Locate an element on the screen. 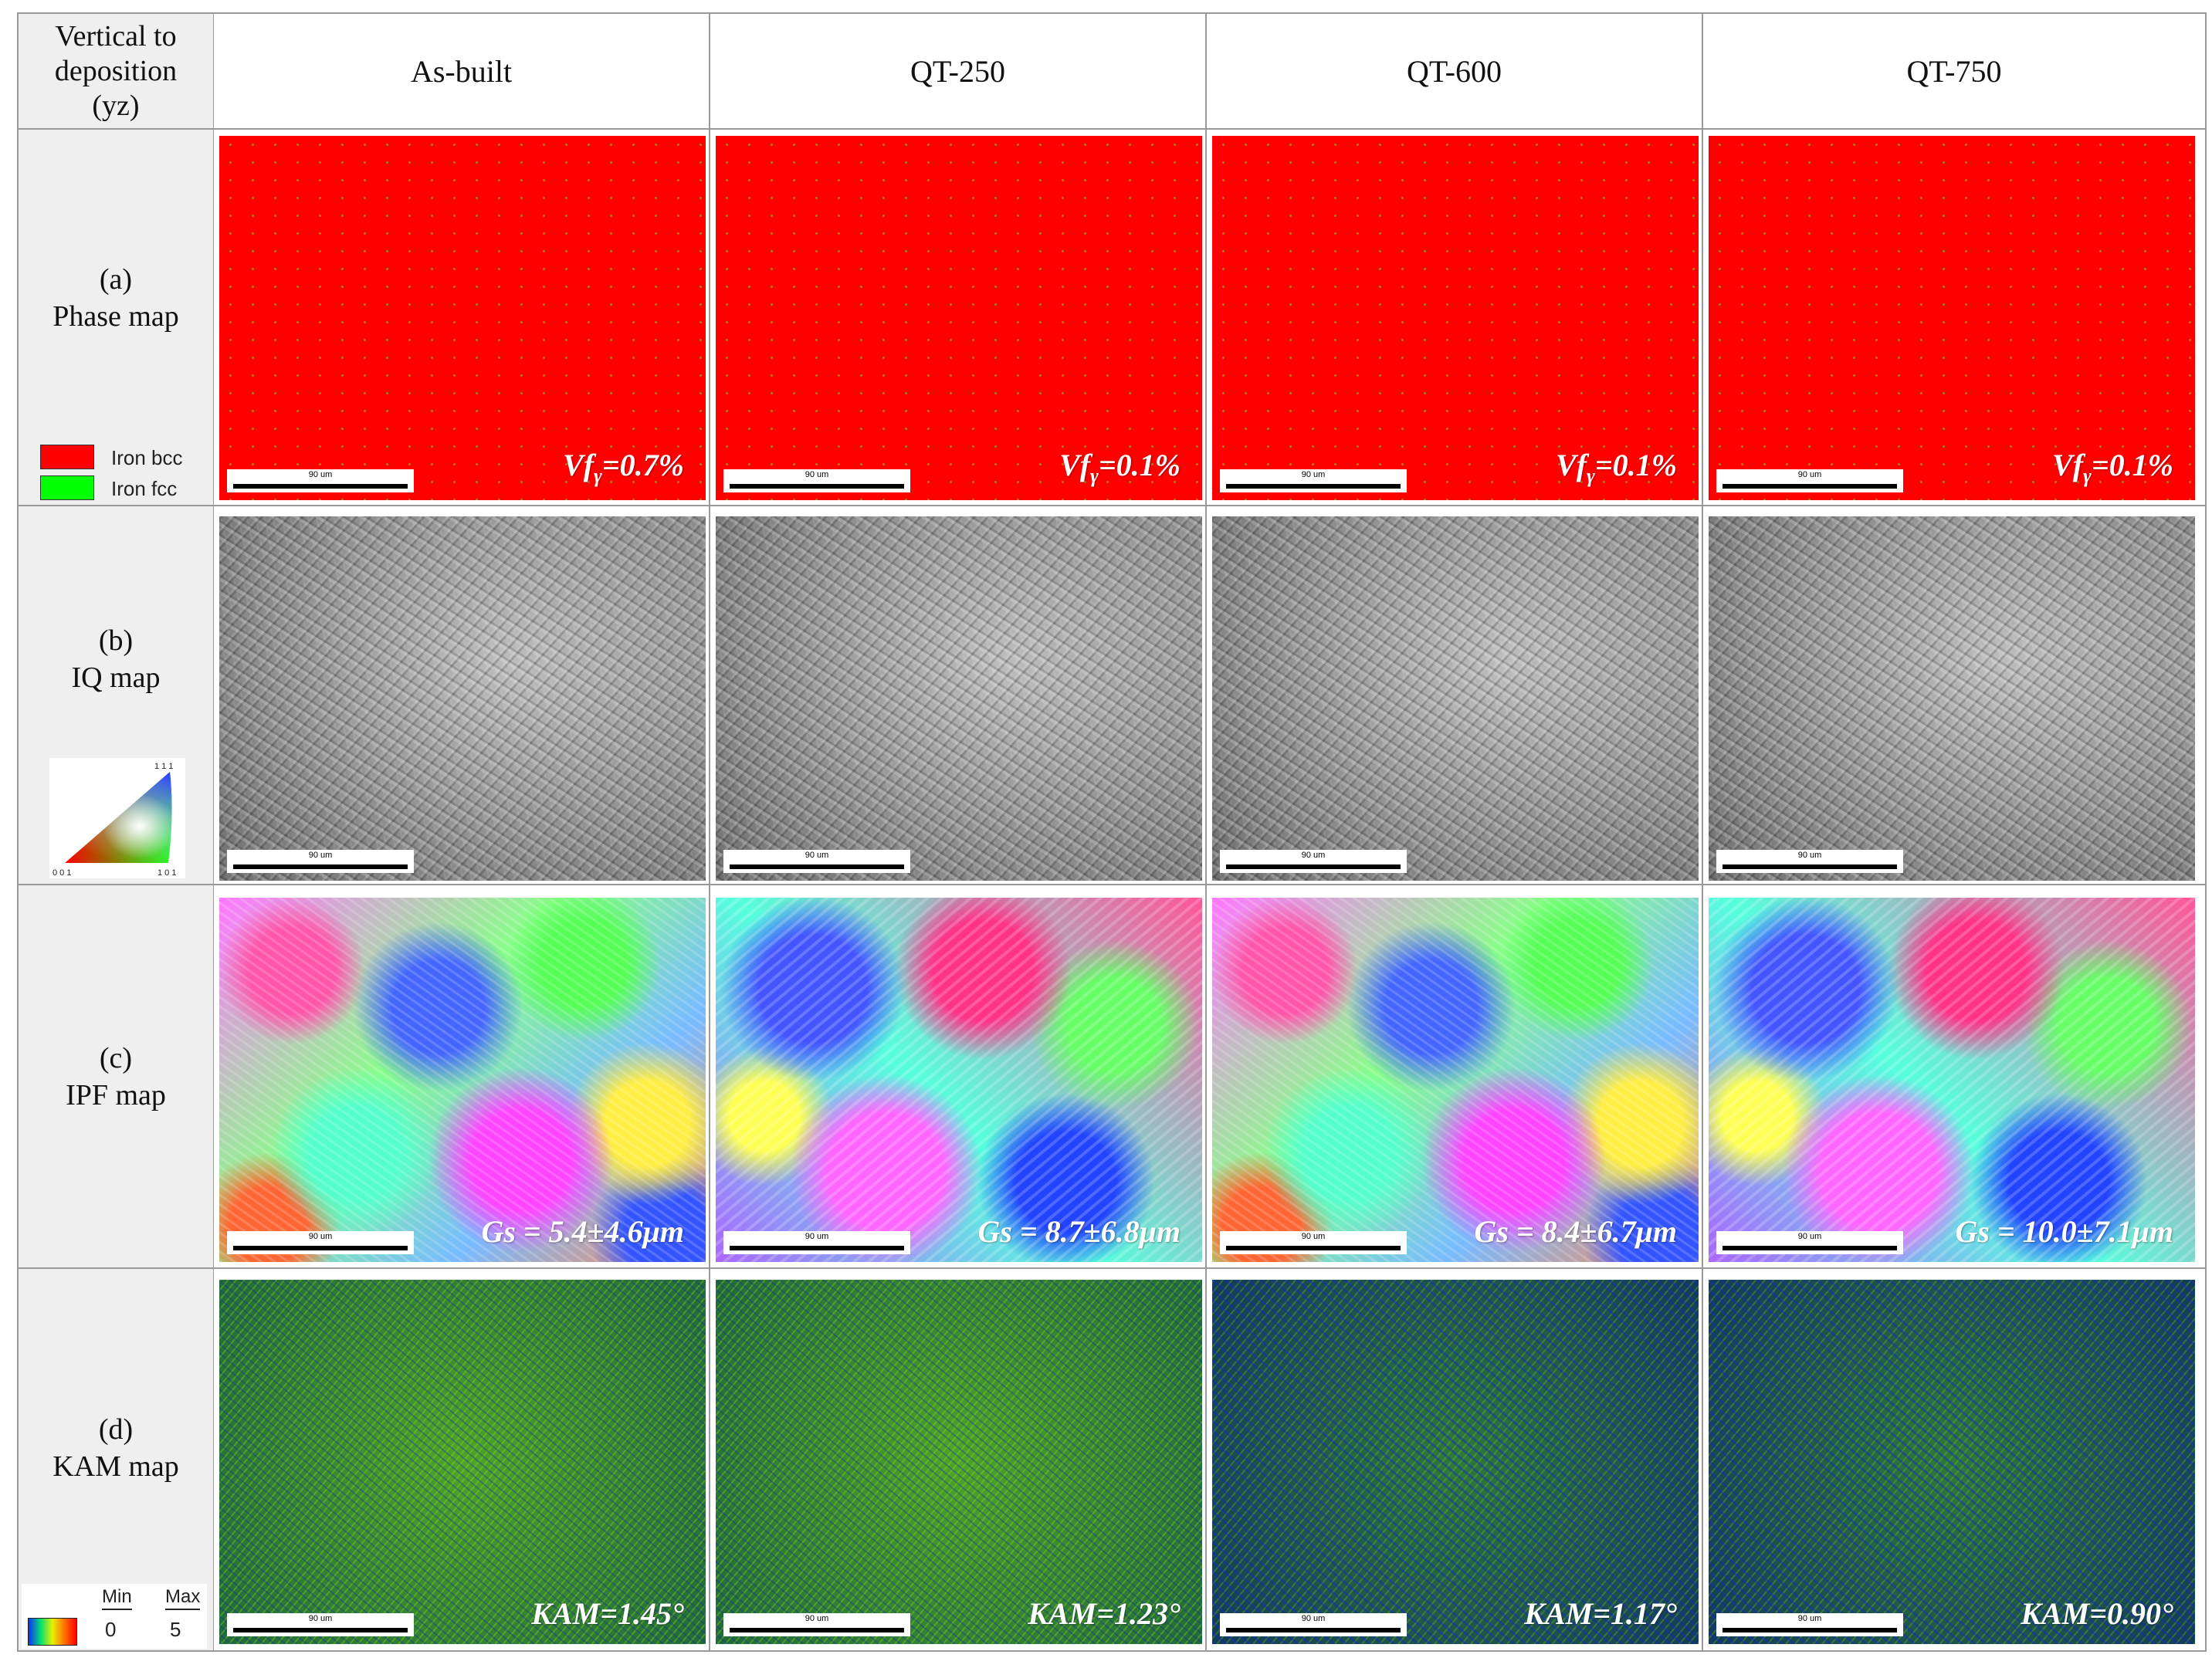  kam-map-qt-250: 90 um KAM=1.23° is located at coordinates (959, 1462).